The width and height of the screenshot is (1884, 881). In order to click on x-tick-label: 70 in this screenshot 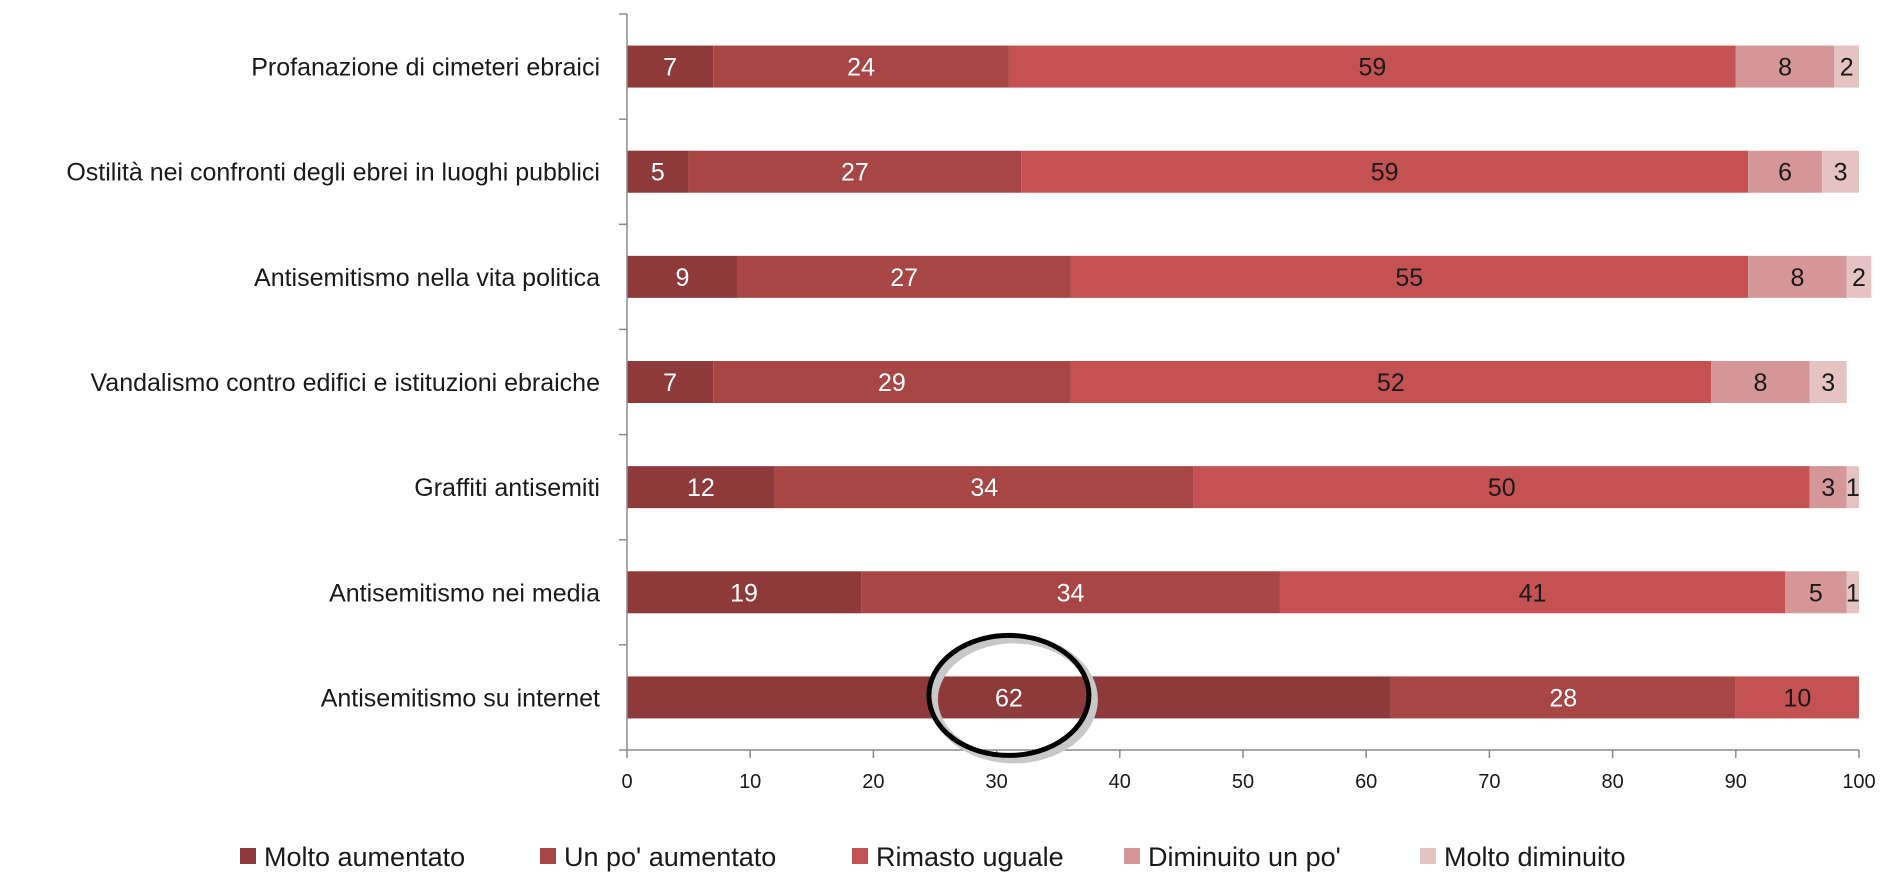, I will do `click(1489, 782)`.